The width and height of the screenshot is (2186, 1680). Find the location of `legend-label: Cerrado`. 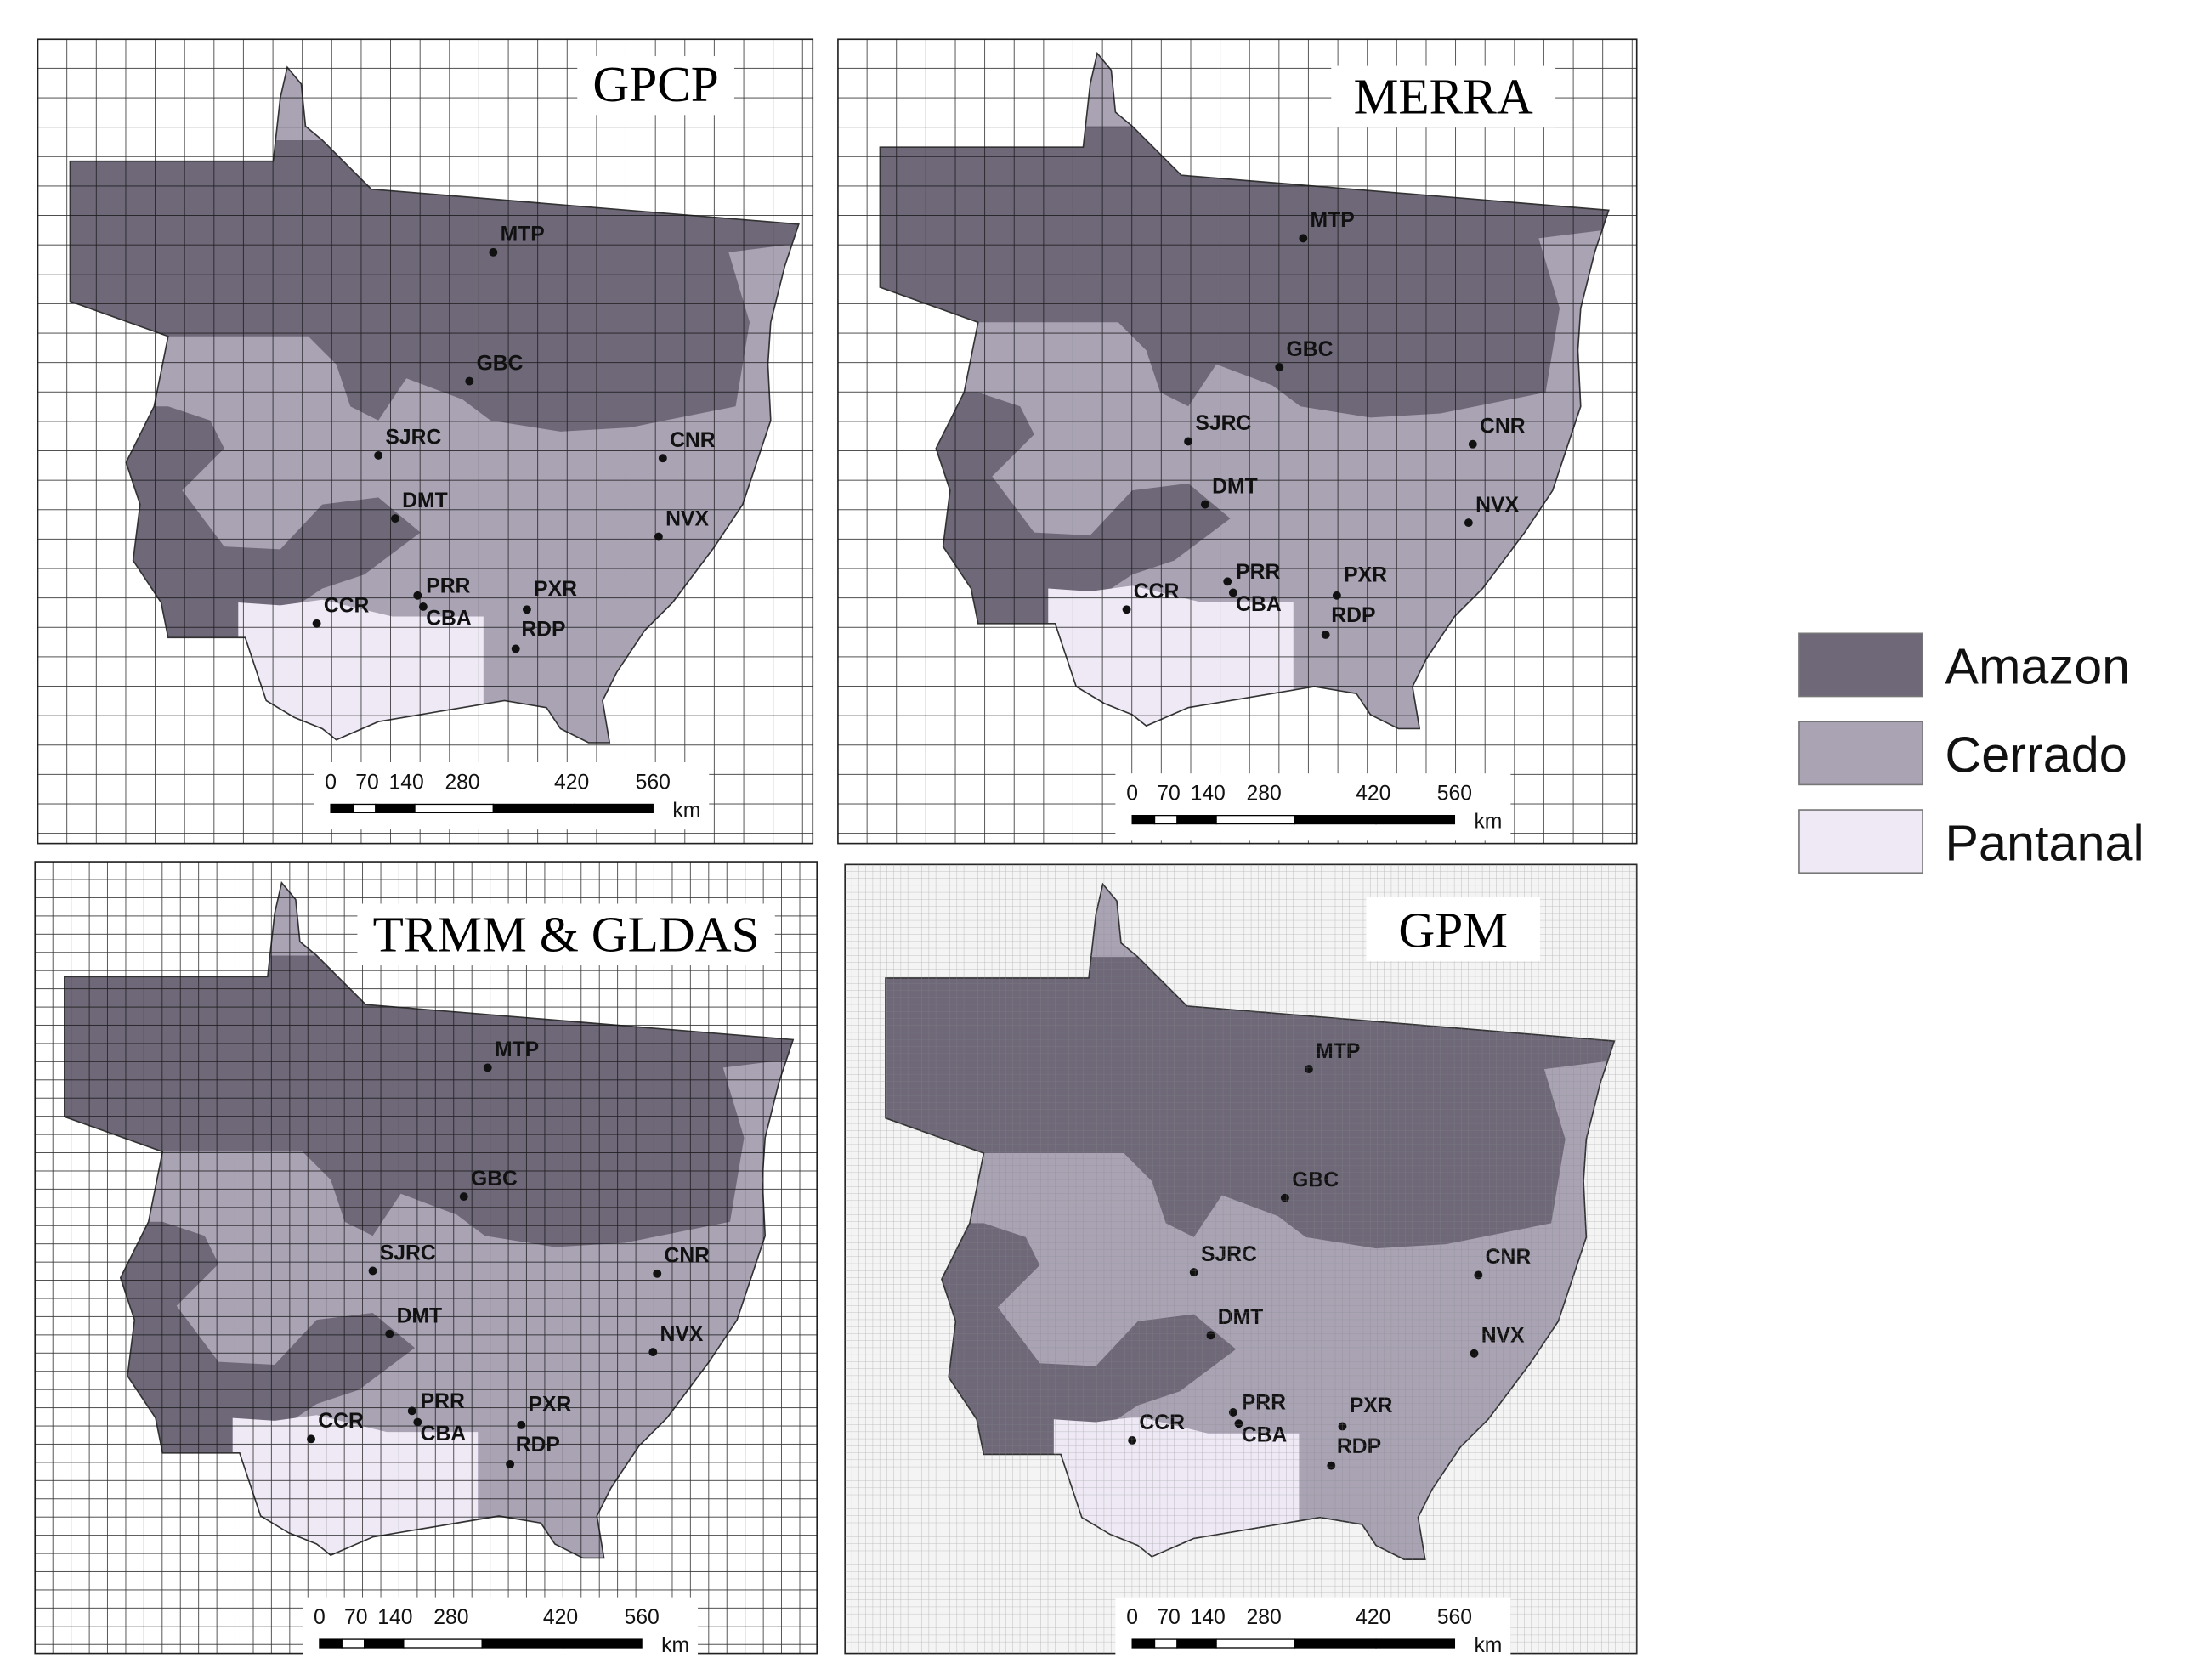

legend-label: Cerrado is located at coordinates (2036, 755).